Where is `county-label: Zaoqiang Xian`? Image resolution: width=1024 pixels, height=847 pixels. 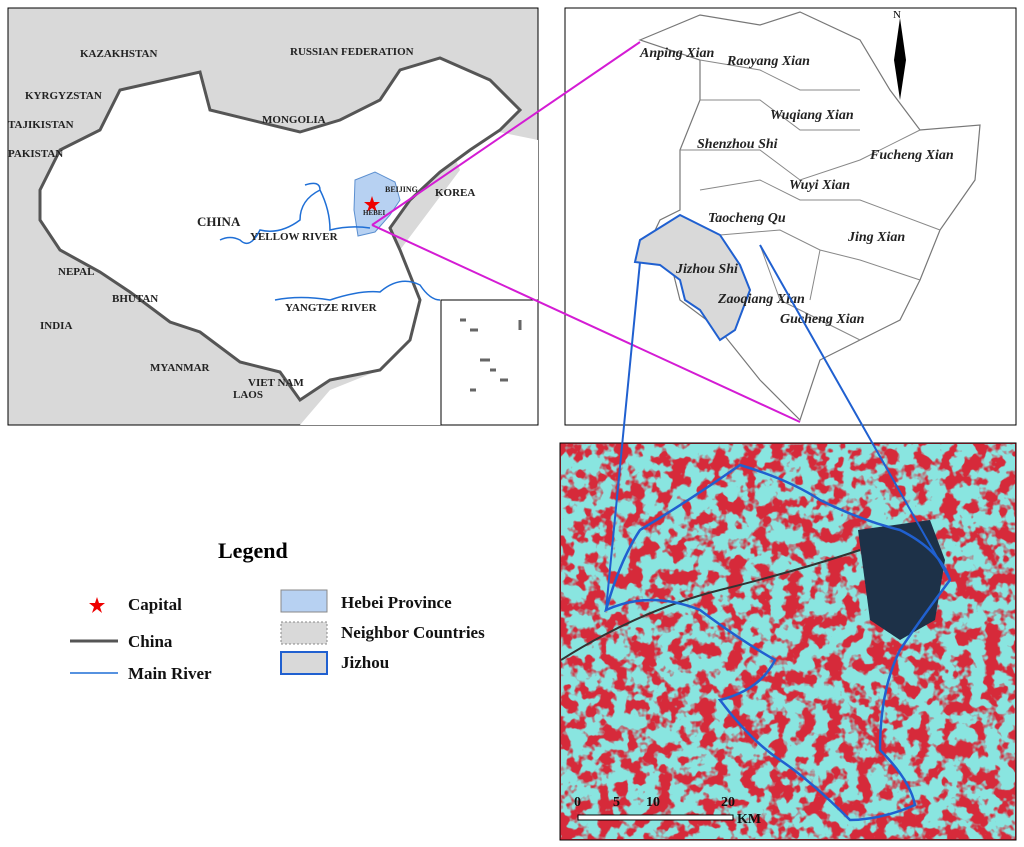 county-label: Zaoqiang Xian is located at coordinates (761, 299).